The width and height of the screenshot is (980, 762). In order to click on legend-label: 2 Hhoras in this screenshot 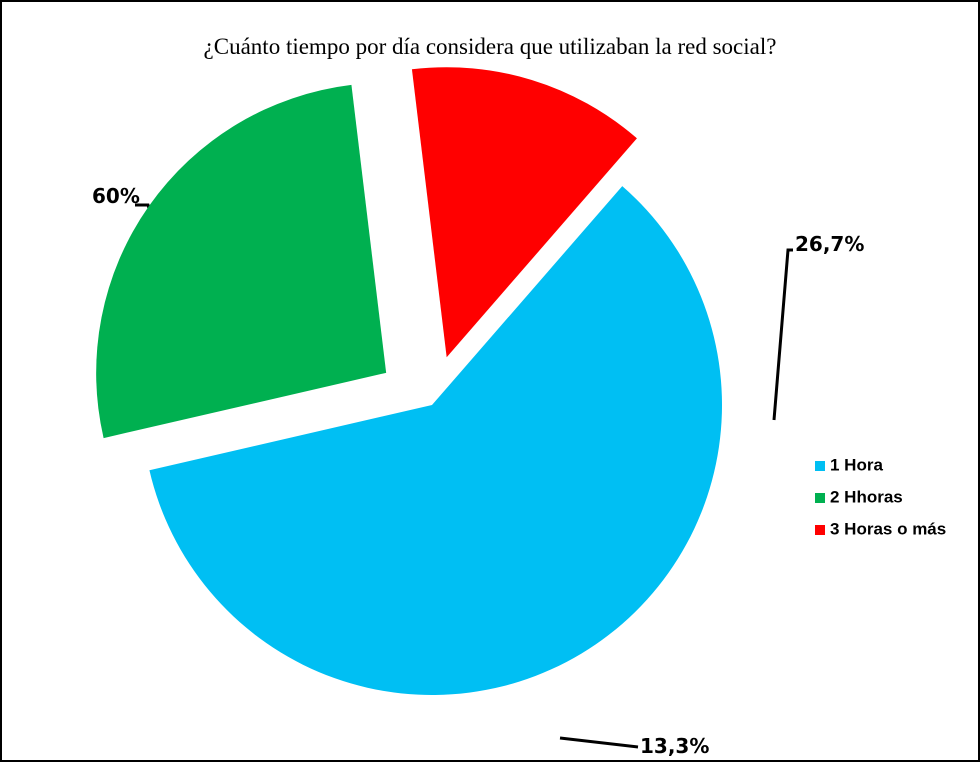, I will do `click(866, 496)`.